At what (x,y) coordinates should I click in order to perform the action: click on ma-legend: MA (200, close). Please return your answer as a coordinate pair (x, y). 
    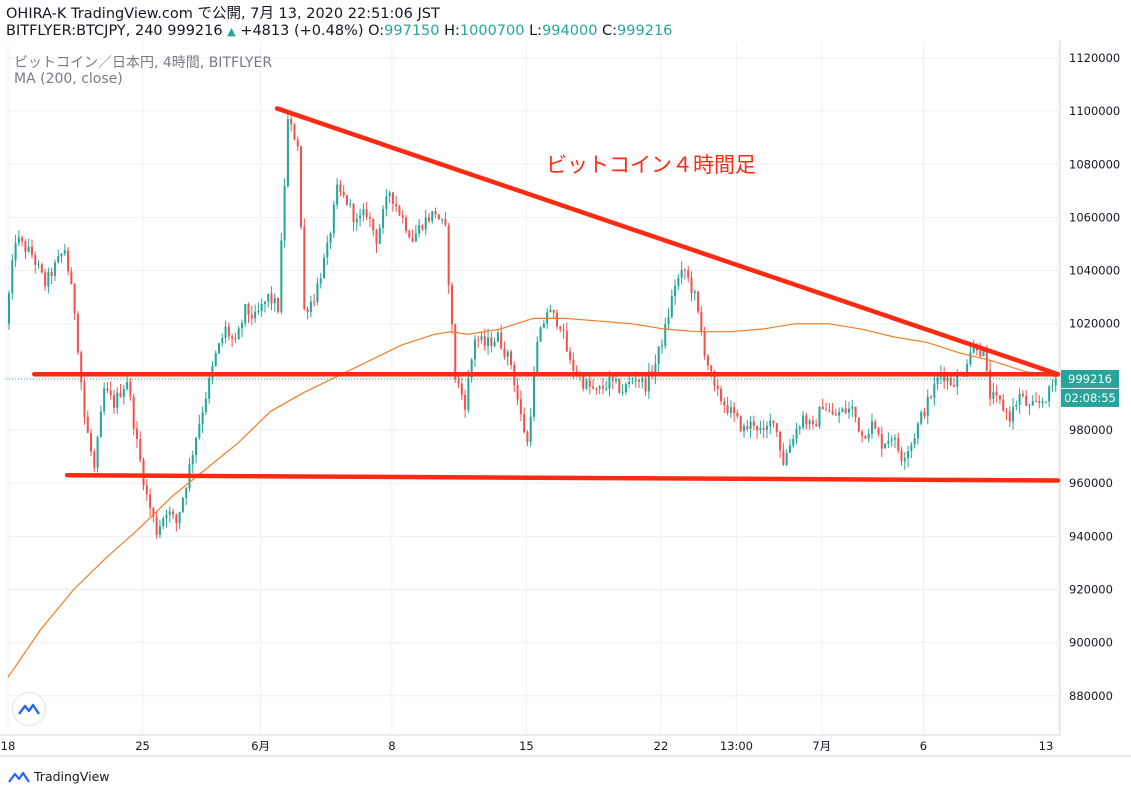
    Looking at the image, I should click on (68, 79).